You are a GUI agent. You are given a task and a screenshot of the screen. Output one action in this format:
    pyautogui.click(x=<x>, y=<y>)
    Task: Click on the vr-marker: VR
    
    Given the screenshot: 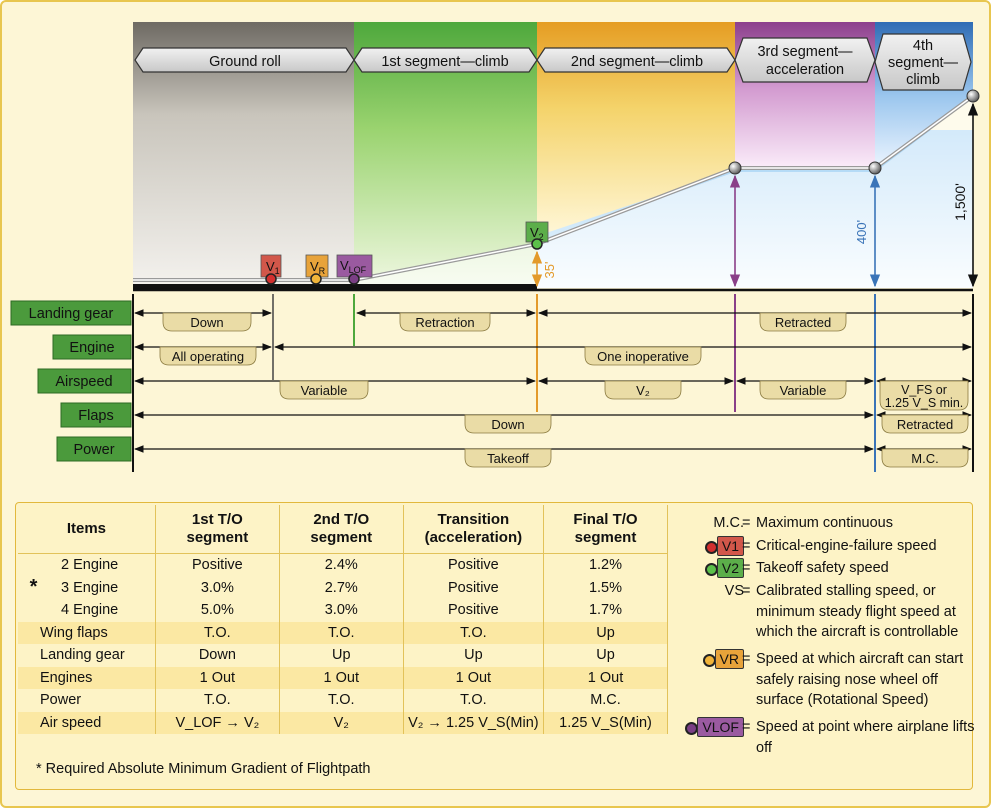 What is the action you would take?
    pyautogui.click(x=317, y=269)
    